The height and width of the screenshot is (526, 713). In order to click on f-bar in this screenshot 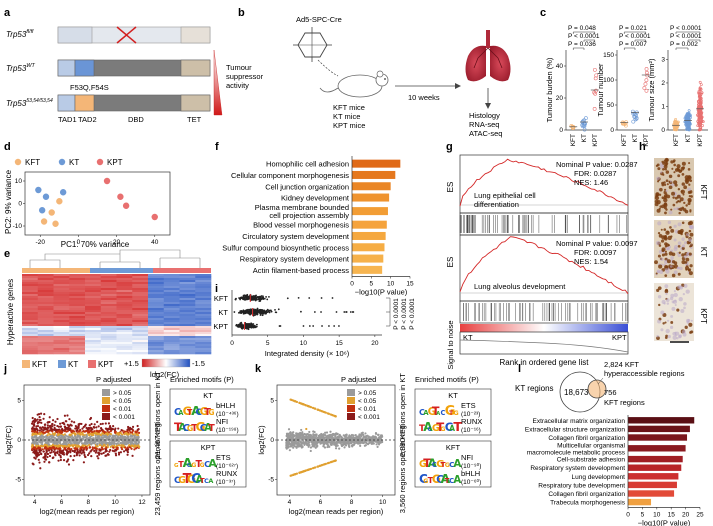, I will do `click(367, 269)`.